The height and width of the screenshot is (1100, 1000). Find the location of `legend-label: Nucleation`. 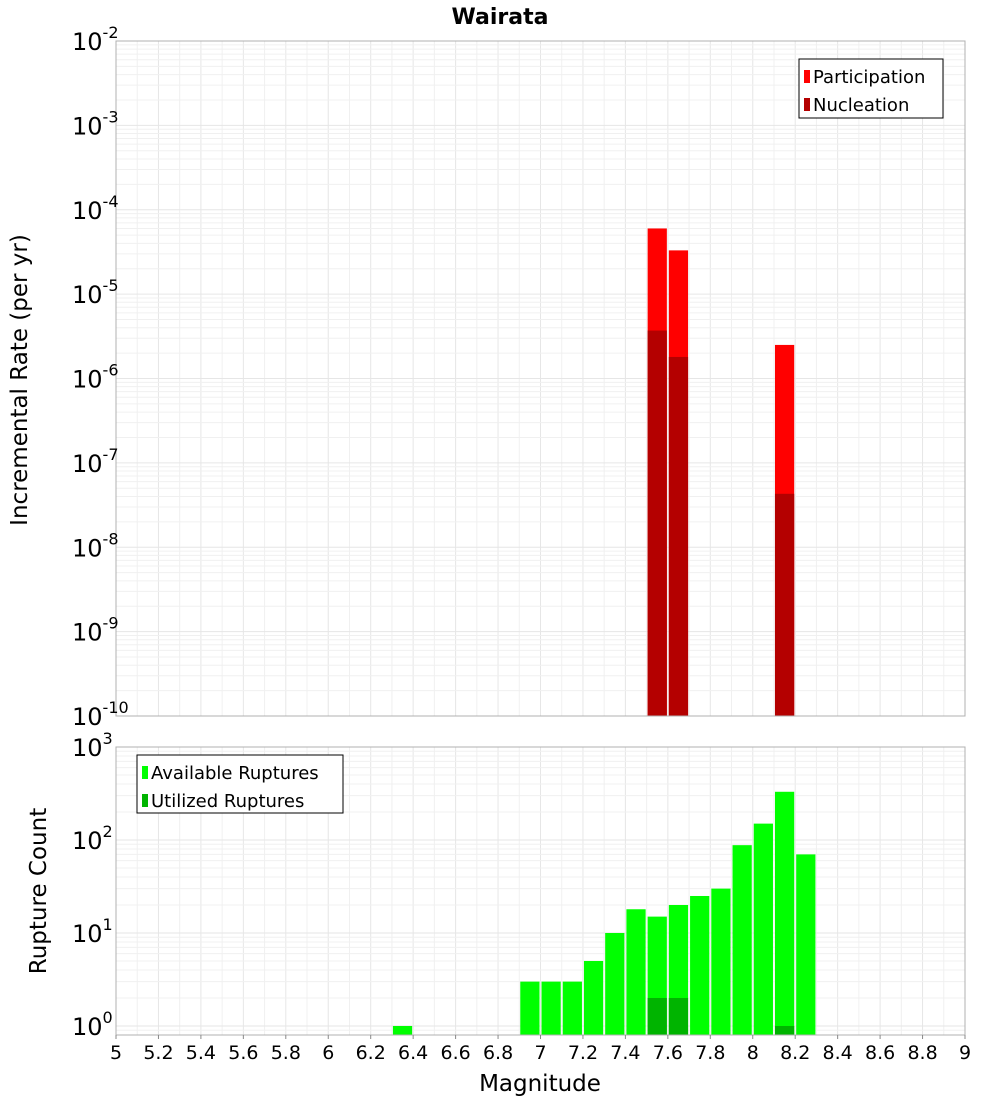

legend-label: Nucleation is located at coordinates (861, 105).